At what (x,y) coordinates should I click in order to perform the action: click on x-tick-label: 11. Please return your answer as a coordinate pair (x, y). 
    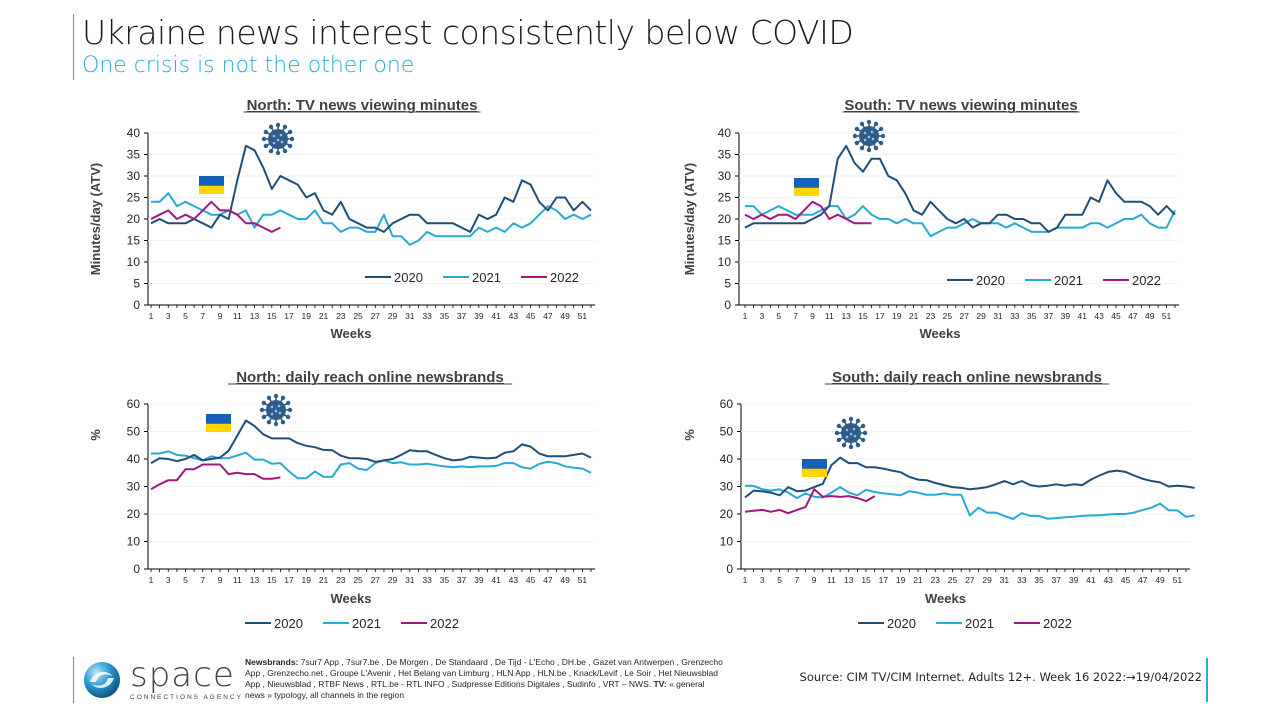
    Looking at the image, I should click on (829, 316).